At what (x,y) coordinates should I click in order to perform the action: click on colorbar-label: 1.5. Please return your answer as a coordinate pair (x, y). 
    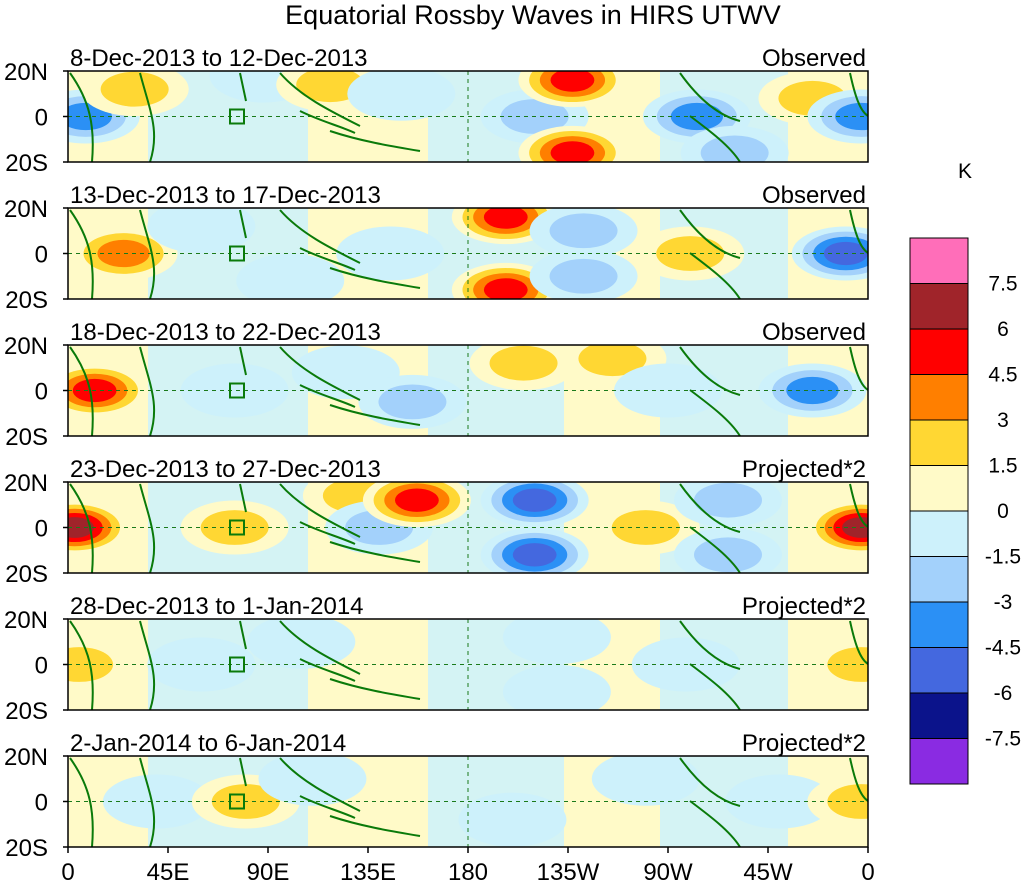
    Looking at the image, I should click on (1002, 466).